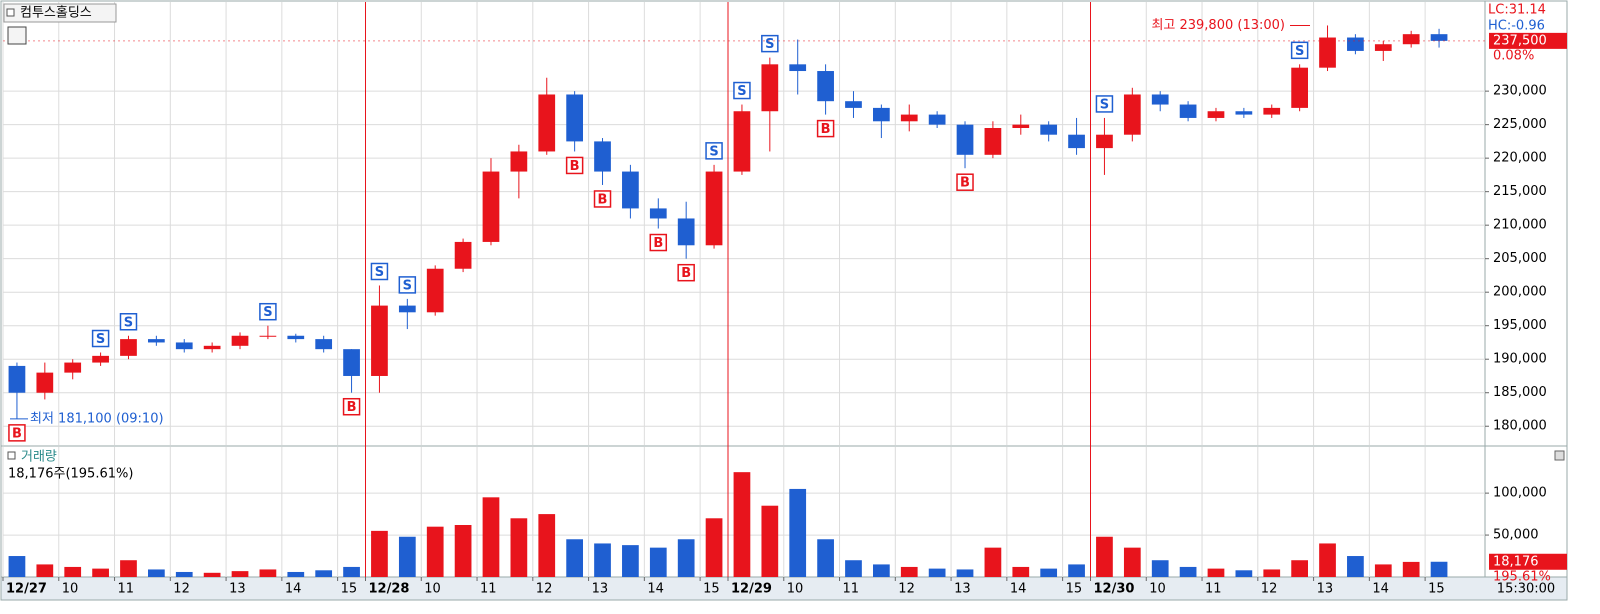  What do you see at coordinates (97, 418) in the screenshot?
I see `low-note: 최저 181,100 (09:10)` at bounding box center [97, 418].